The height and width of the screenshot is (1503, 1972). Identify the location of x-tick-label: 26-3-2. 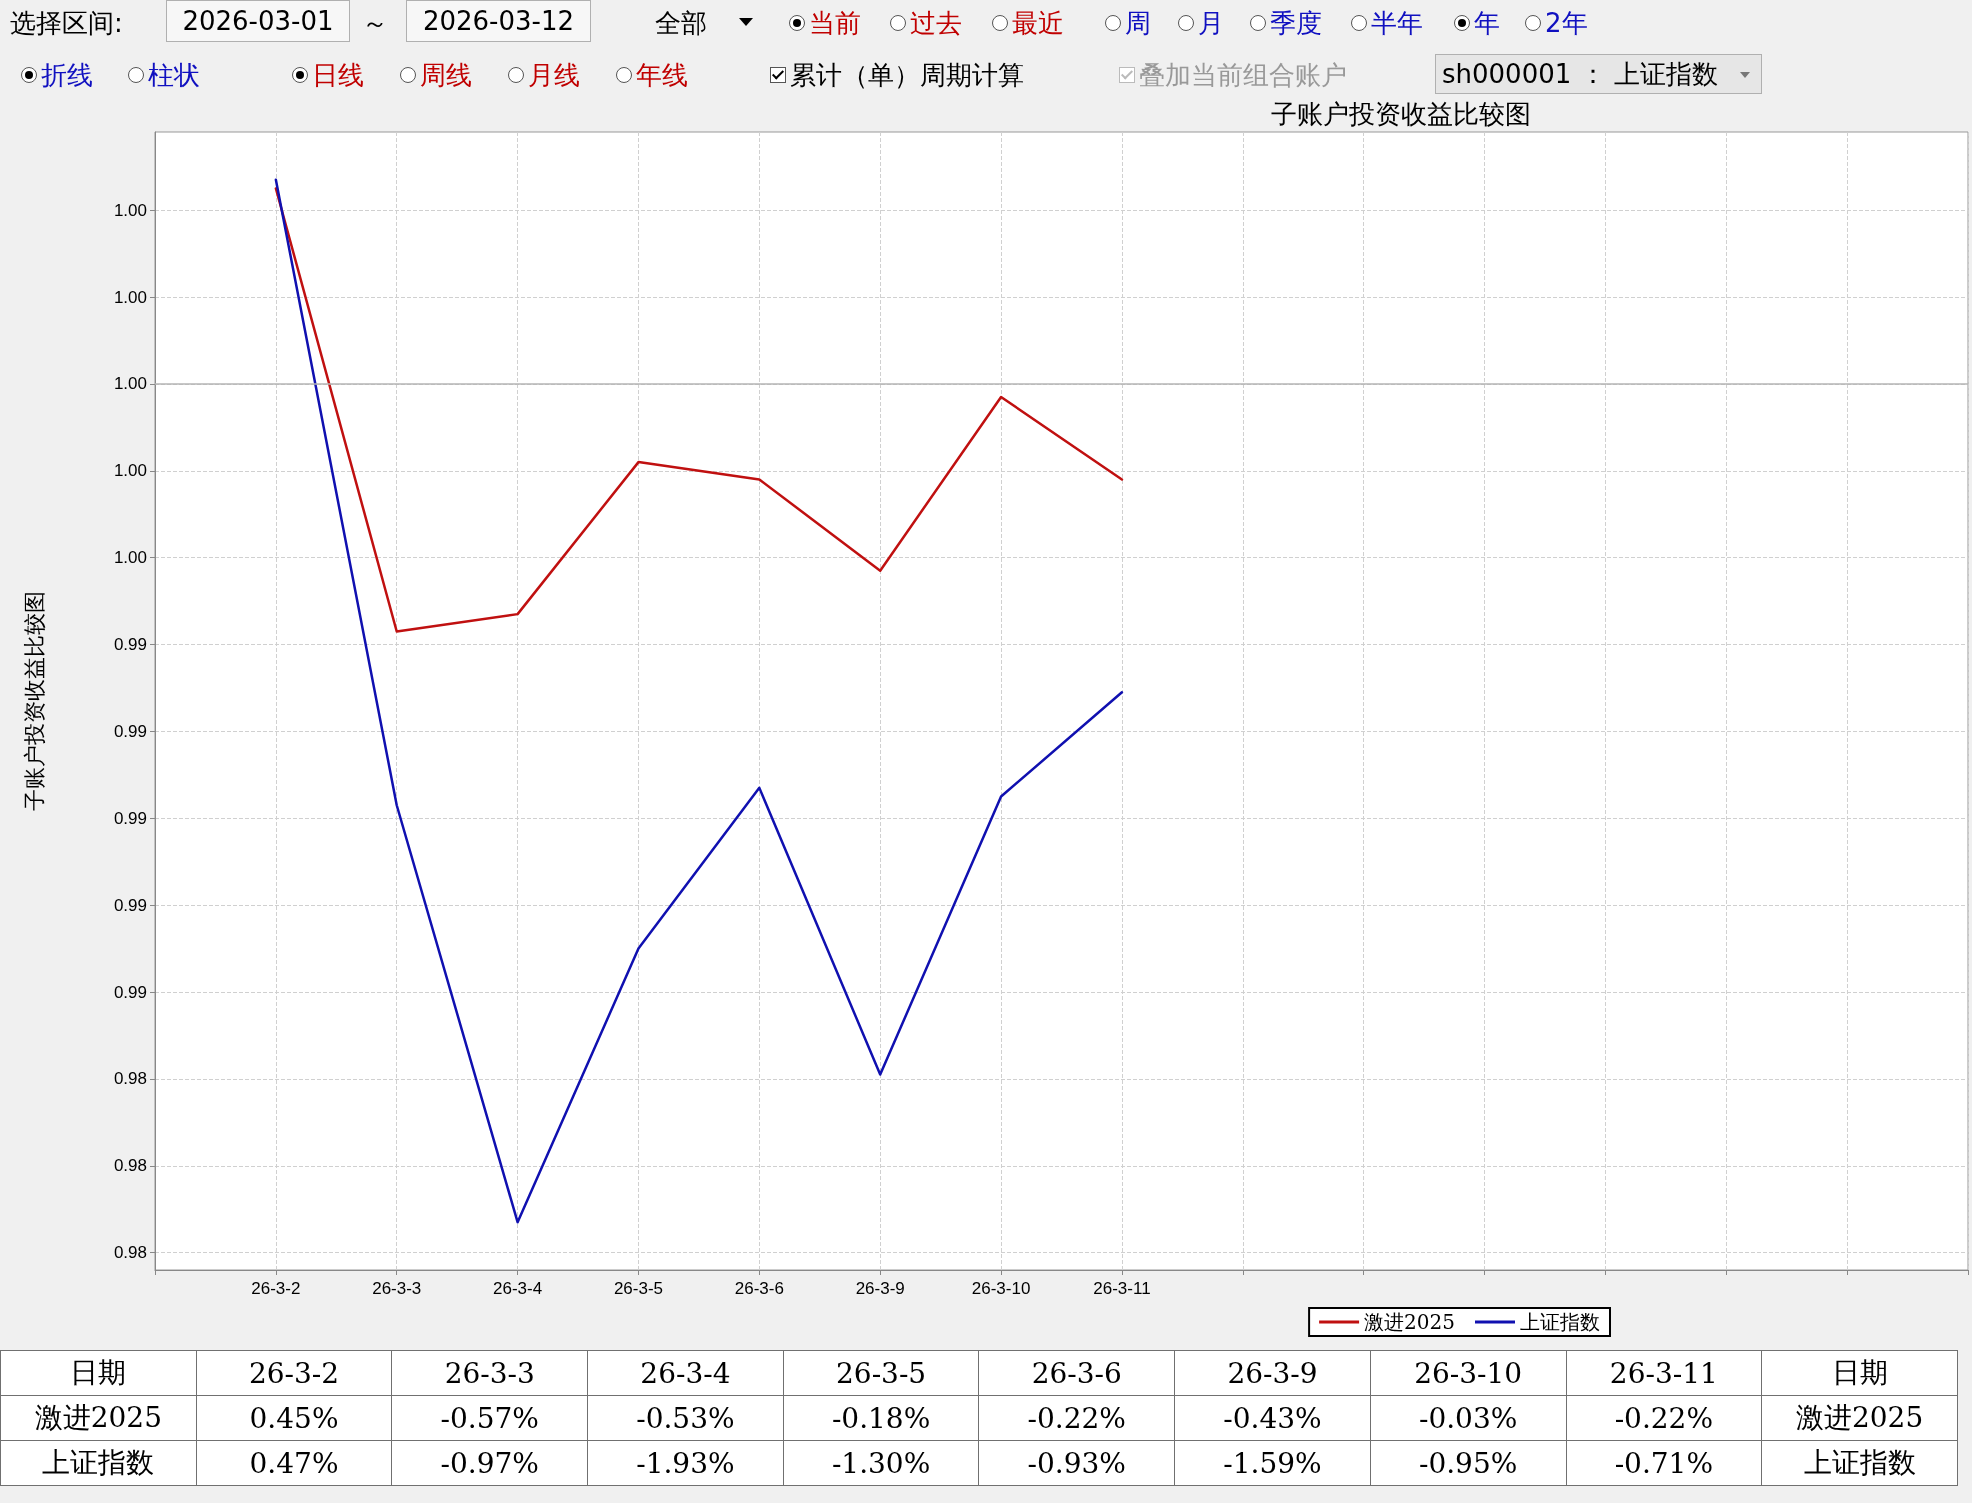
(276, 1288).